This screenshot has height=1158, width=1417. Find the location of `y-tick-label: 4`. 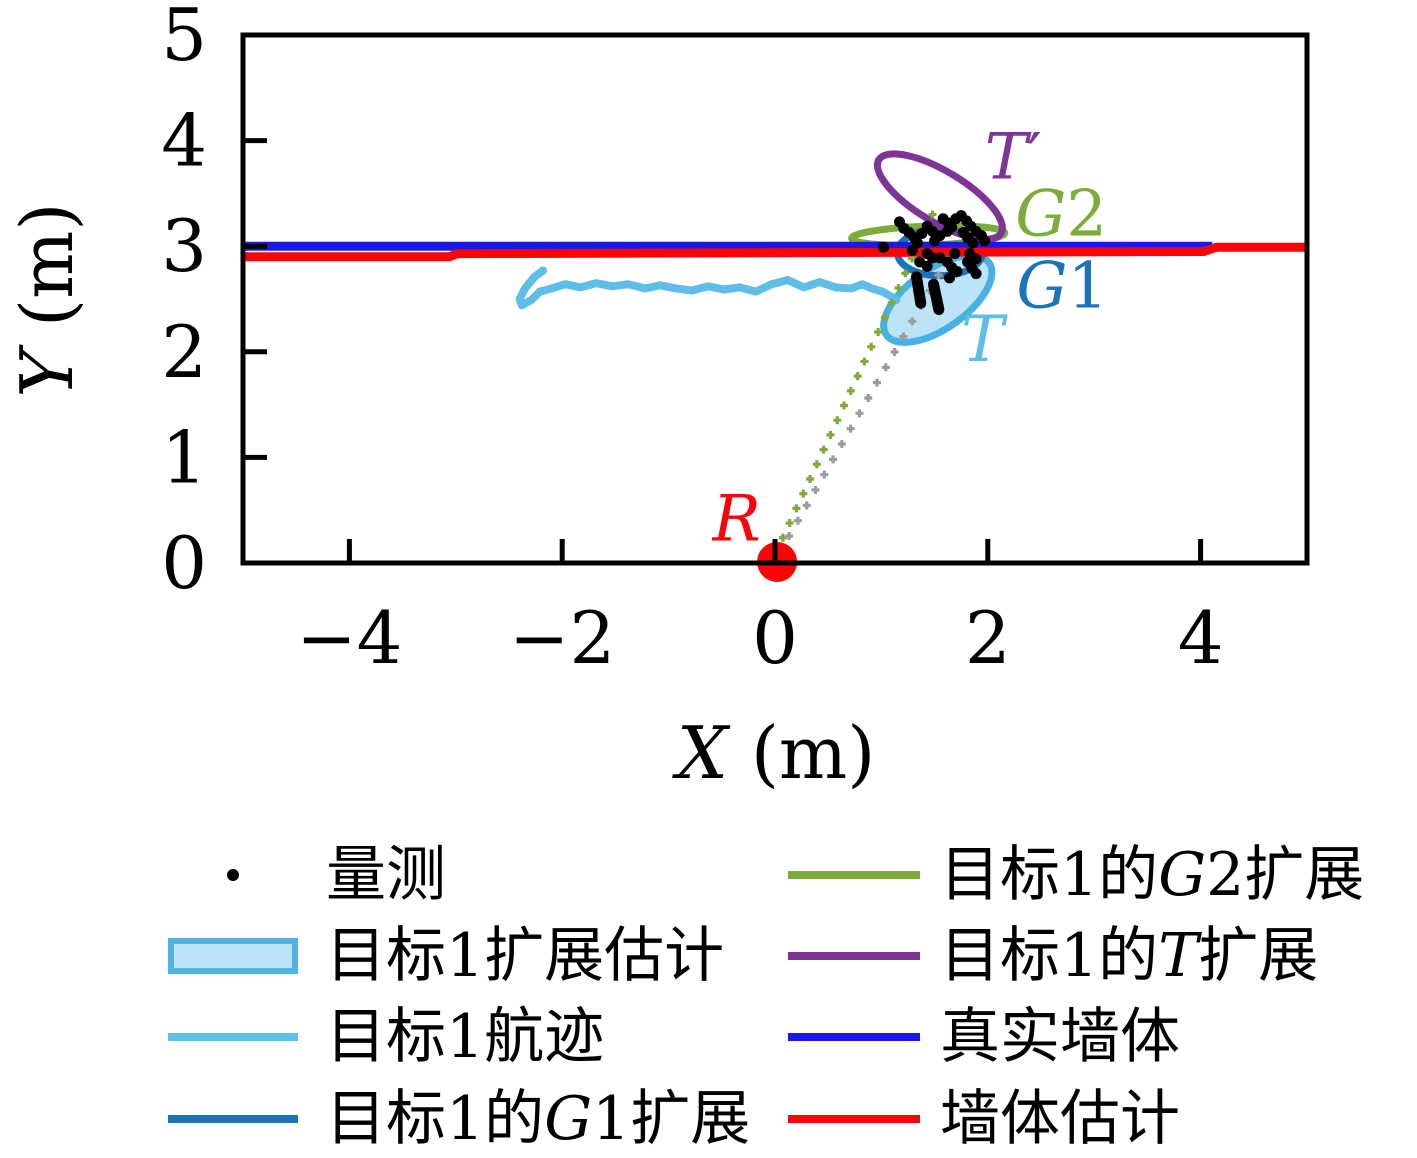

y-tick-label: 4 is located at coordinates (184, 141).